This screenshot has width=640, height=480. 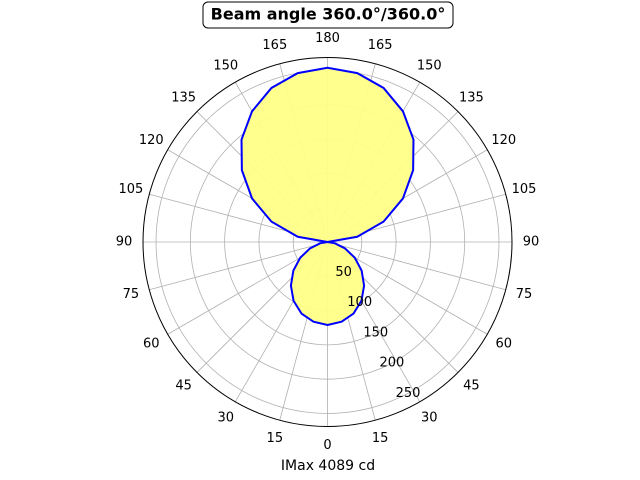 What do you see at coordinates (408, 393) in the screenshot?
I see `radial-tick-label: 250` at bounding box center [408, 393].